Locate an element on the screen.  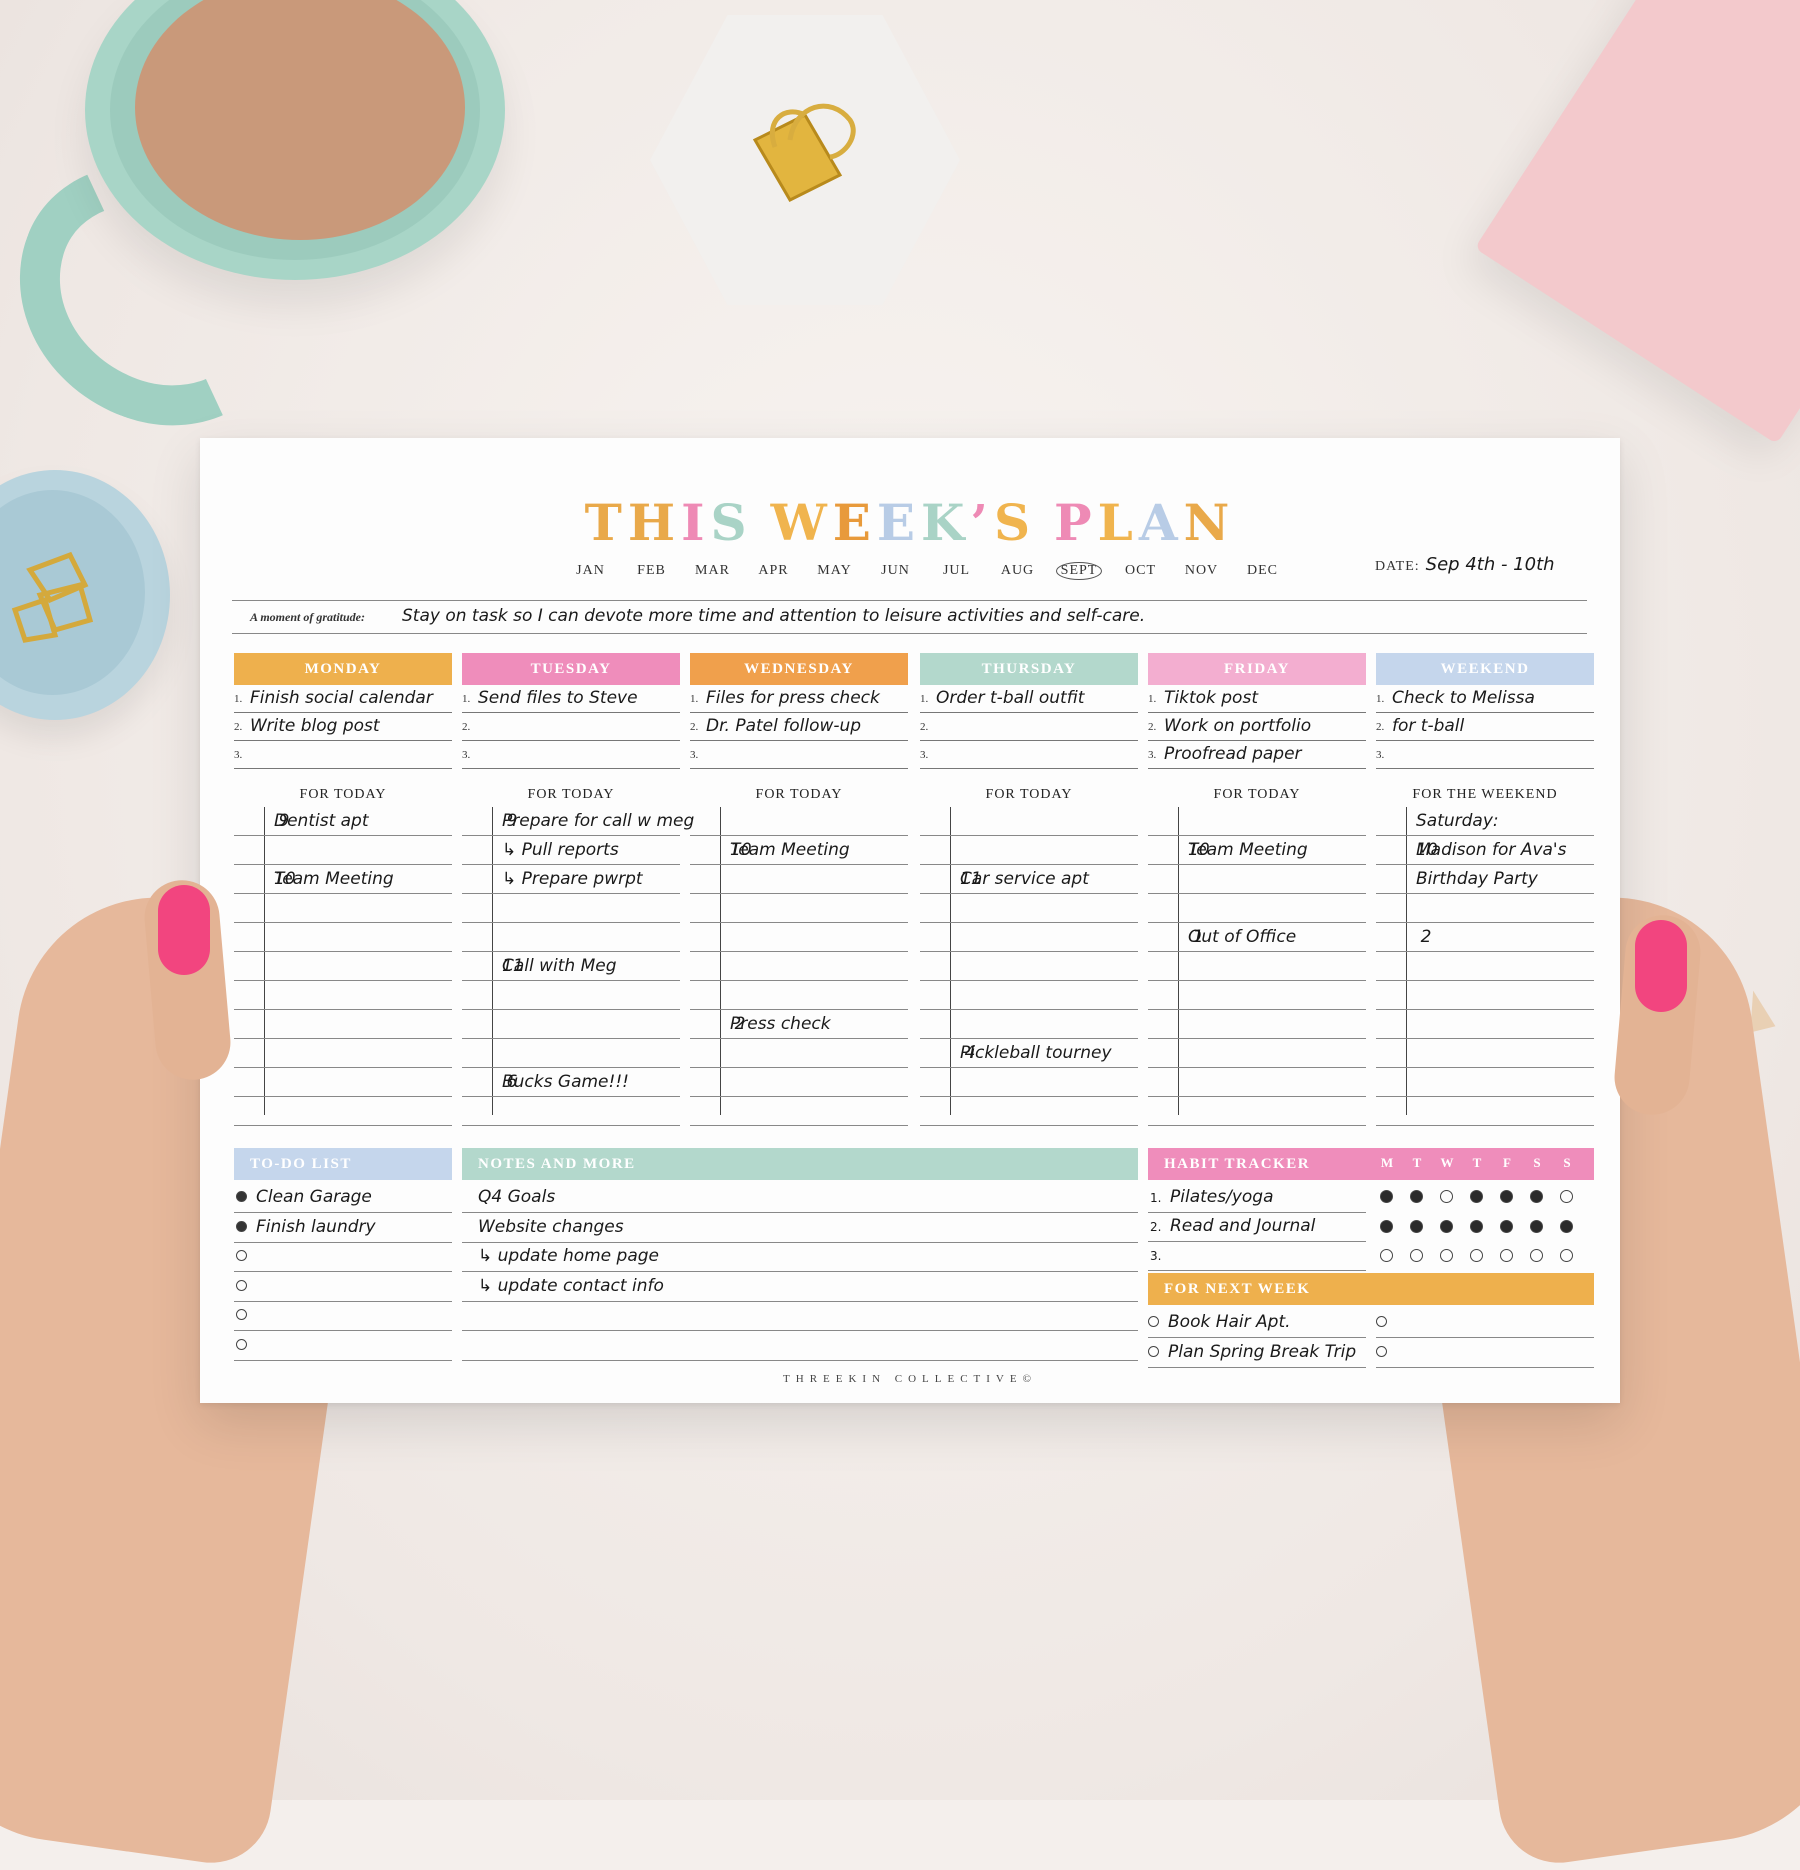
month-jan: JAN is located at coordinates (590, 570).